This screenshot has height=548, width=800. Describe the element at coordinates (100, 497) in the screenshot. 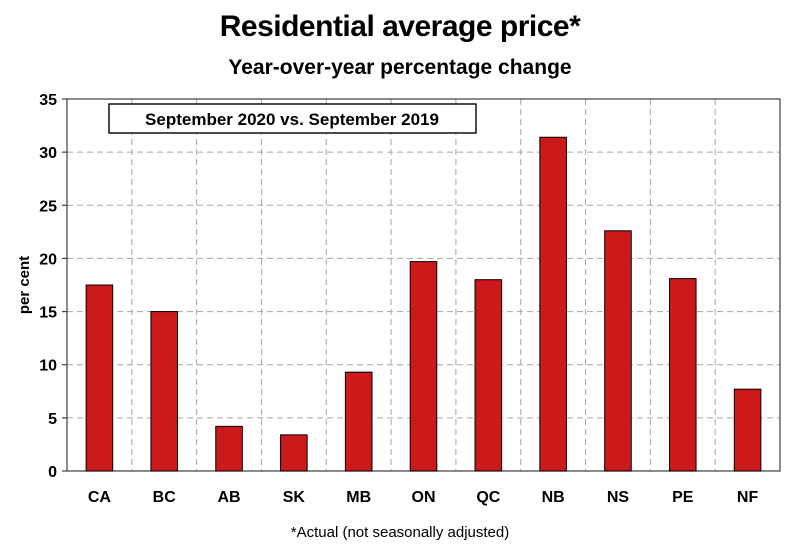

I see `x-tick-label: CA` at that location.